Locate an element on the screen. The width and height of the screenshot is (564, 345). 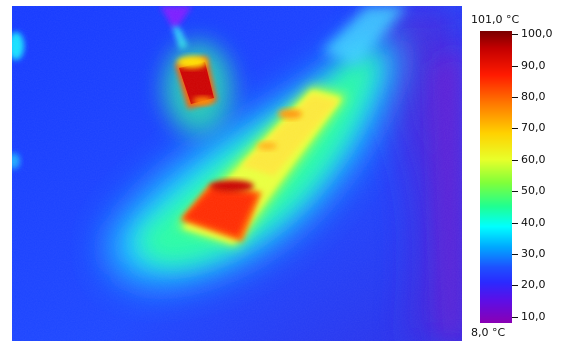
colorbar-tick-label: 30,0 is located at coordinates (533, 253).